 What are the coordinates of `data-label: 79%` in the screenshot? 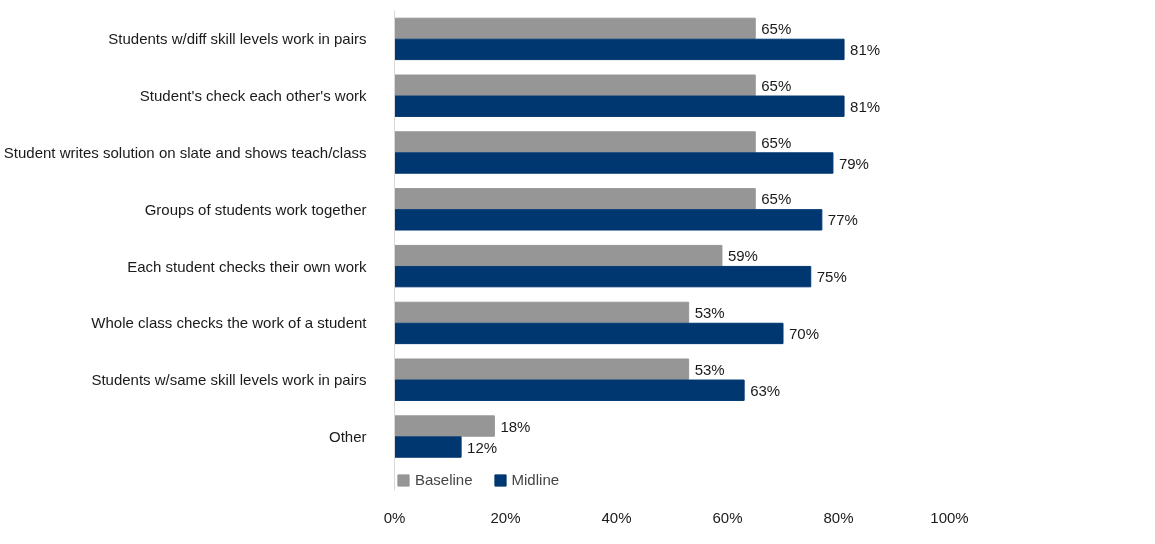 It's located at (853, 163).